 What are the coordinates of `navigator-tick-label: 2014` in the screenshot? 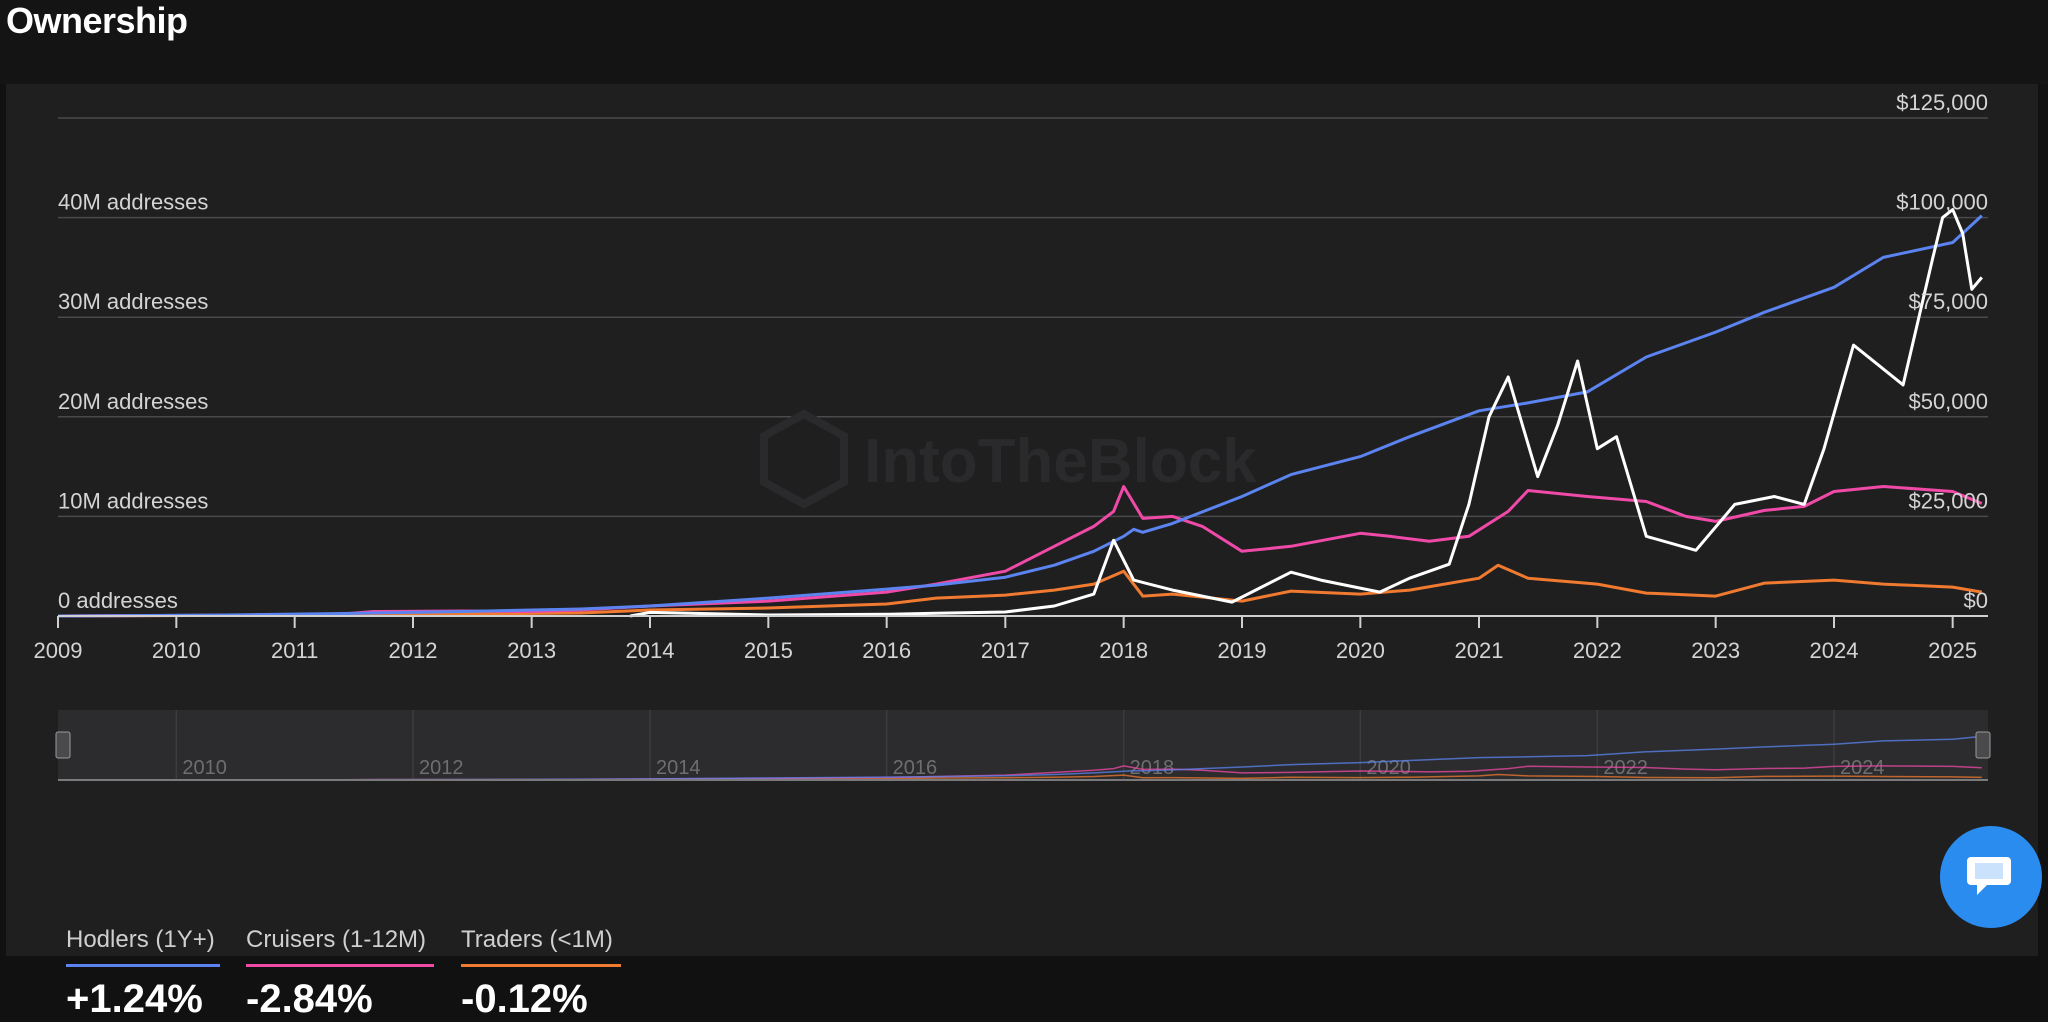 It's located at (678, 768).